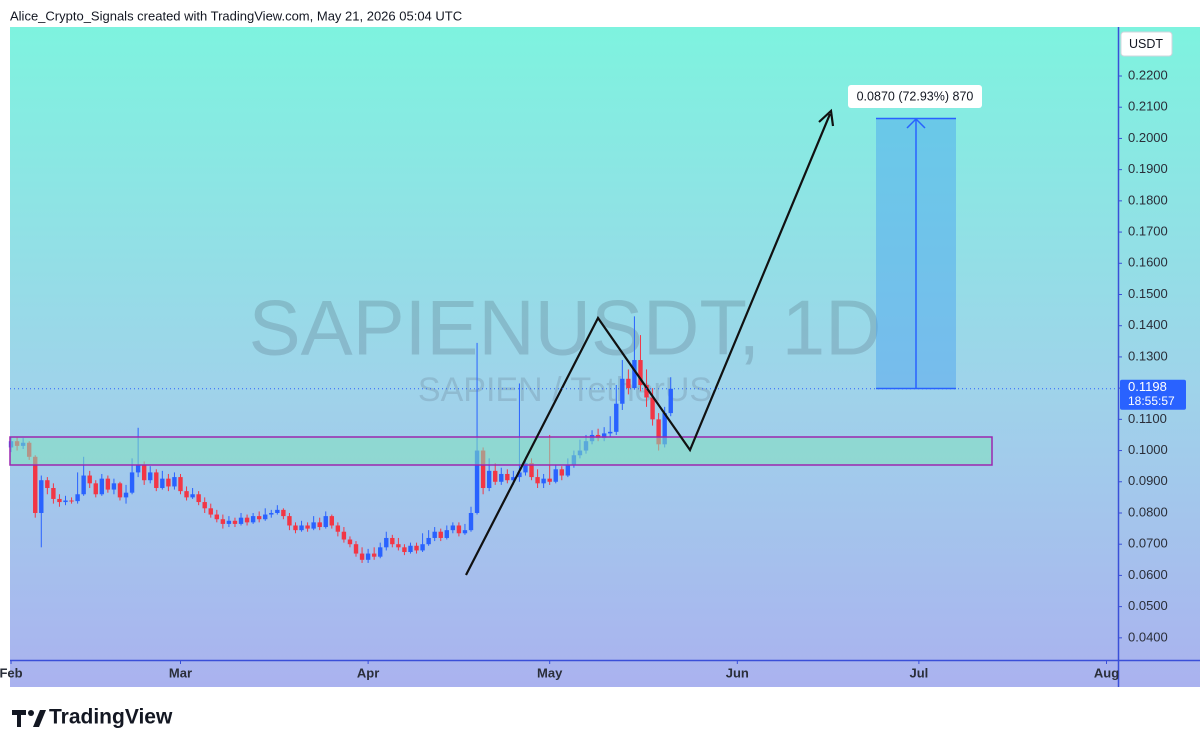 Image resolution: width=1200 pixels, height=752 pixels. What do you see at coordinates (1148, 168) in the screenshot?
I see `y-tick-label: 0.1900` at bounding box center [1148, 168].